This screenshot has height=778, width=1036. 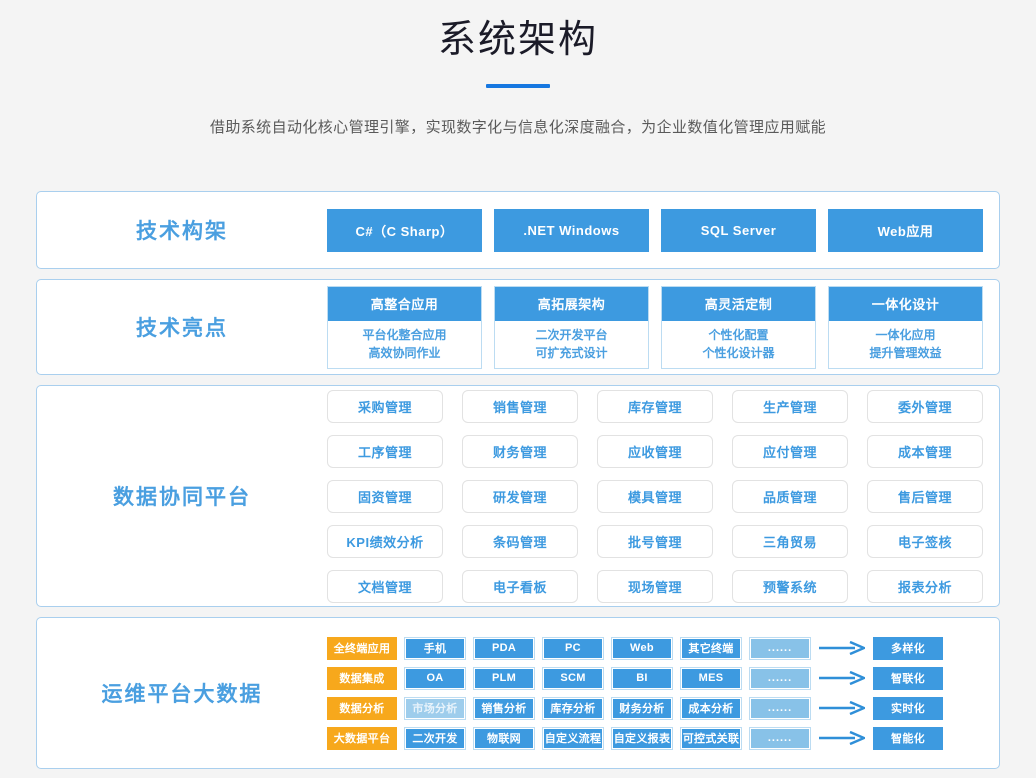 I want to click on bigdata-category: 全终端应用, so click(x=362, y=648).